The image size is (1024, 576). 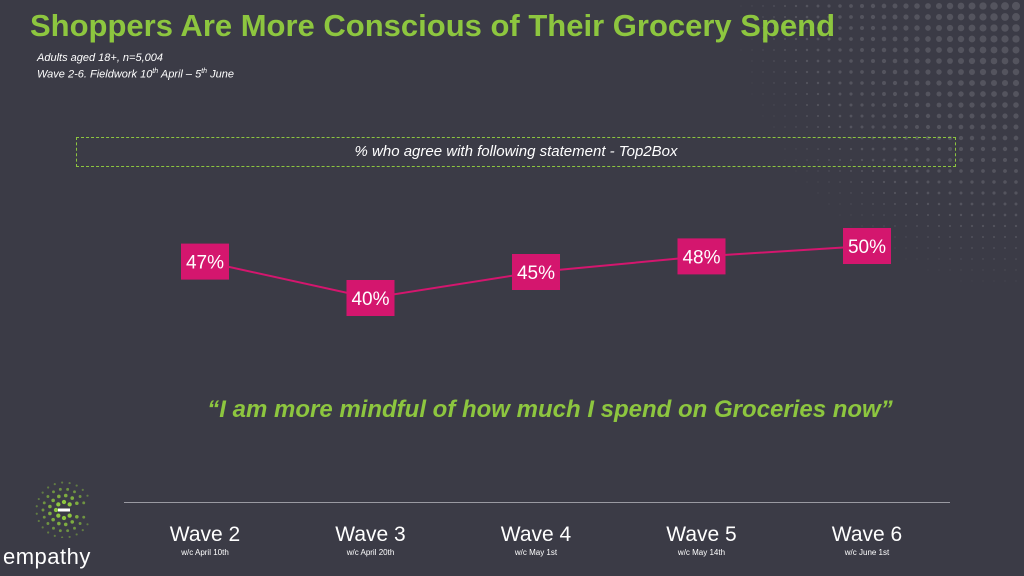 What do you see at coordinates (701, 552) in the screenshot?
I see `wave-date: w/c May 14th` at bounding box center [701, 552].